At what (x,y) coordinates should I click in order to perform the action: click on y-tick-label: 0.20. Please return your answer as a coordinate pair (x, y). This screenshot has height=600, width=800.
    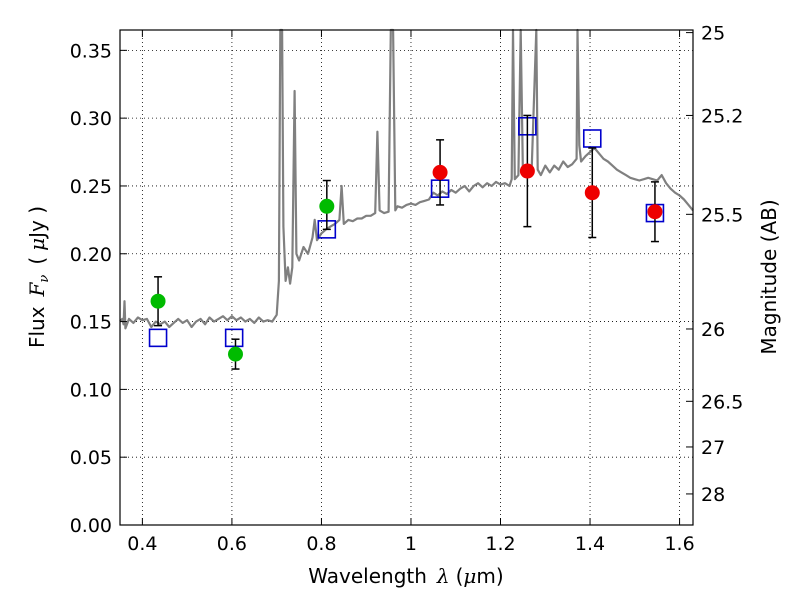
    Looking at the image, I should click on (91, 255).